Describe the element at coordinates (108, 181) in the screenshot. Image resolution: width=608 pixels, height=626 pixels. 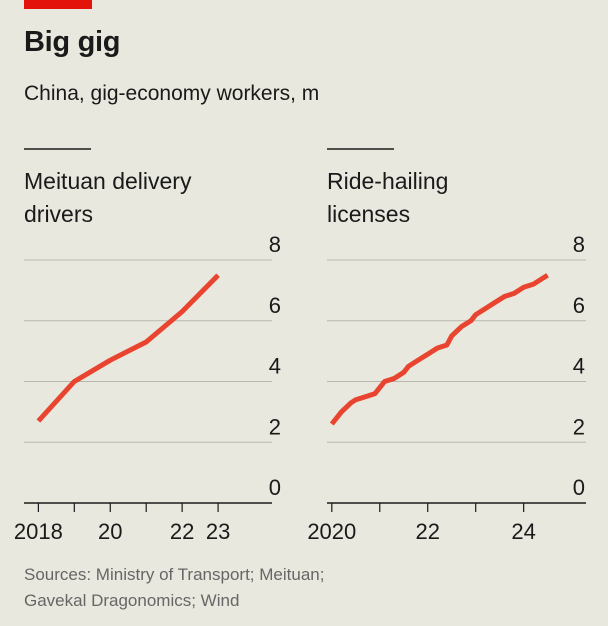
I see `panel-1-title-line-1: Meituan delivery` at that location.